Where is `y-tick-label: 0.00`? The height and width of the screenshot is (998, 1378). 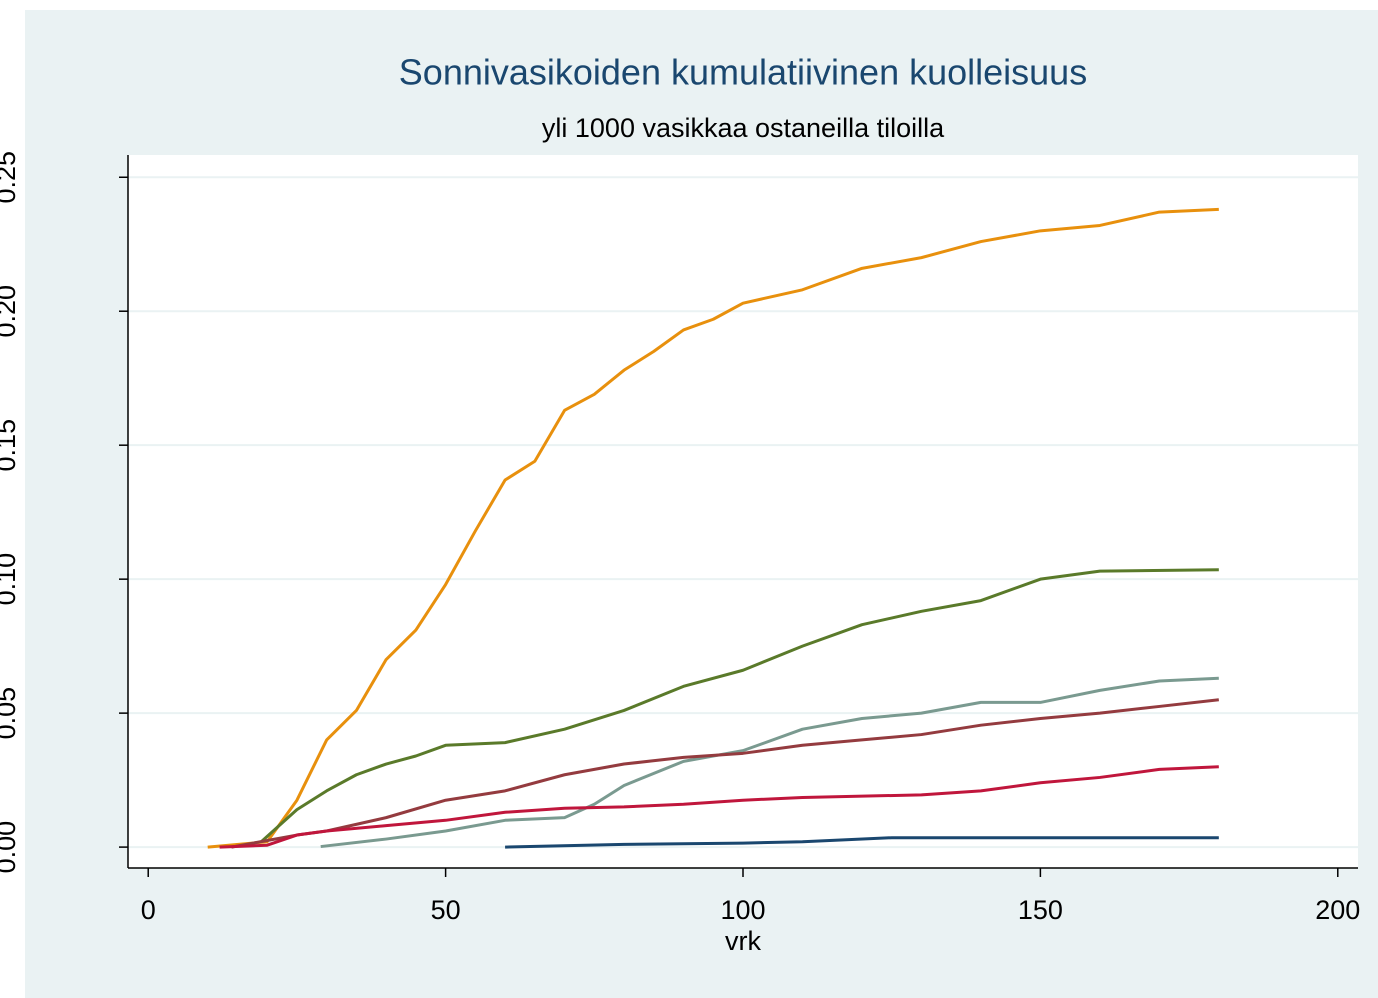 y-tick-label: 0.00 is located at coordinates (10, 847).